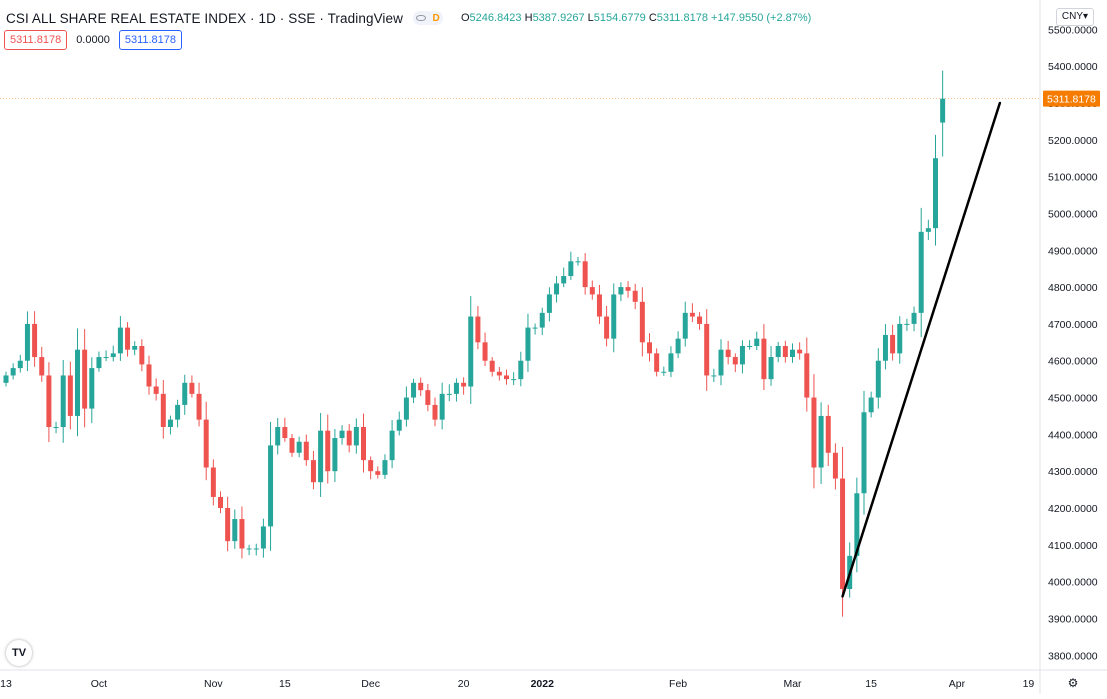 This screenshot has height=699, width=1107. What do you see at coordinates (436, 18) in the screenshot?
I see `delay-flag: D` at bounding box center [436, 18].